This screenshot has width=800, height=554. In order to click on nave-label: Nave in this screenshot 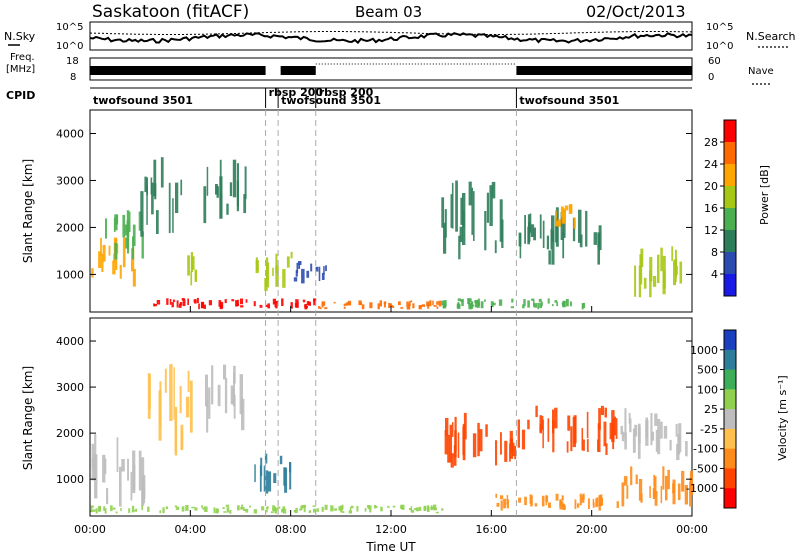, I will do `click(761, 71)`.